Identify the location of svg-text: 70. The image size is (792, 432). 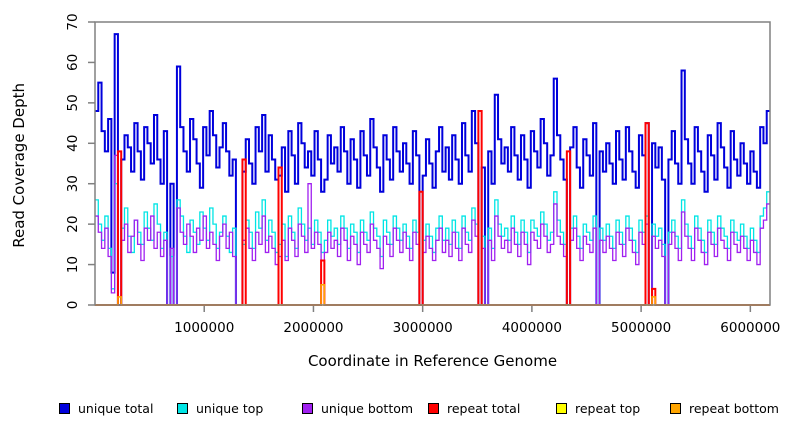
(73, 21).